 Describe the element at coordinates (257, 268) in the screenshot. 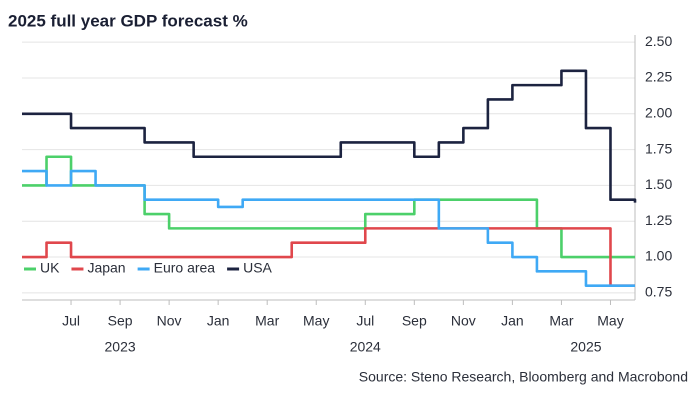

I see `legend-label: USA` at that location.